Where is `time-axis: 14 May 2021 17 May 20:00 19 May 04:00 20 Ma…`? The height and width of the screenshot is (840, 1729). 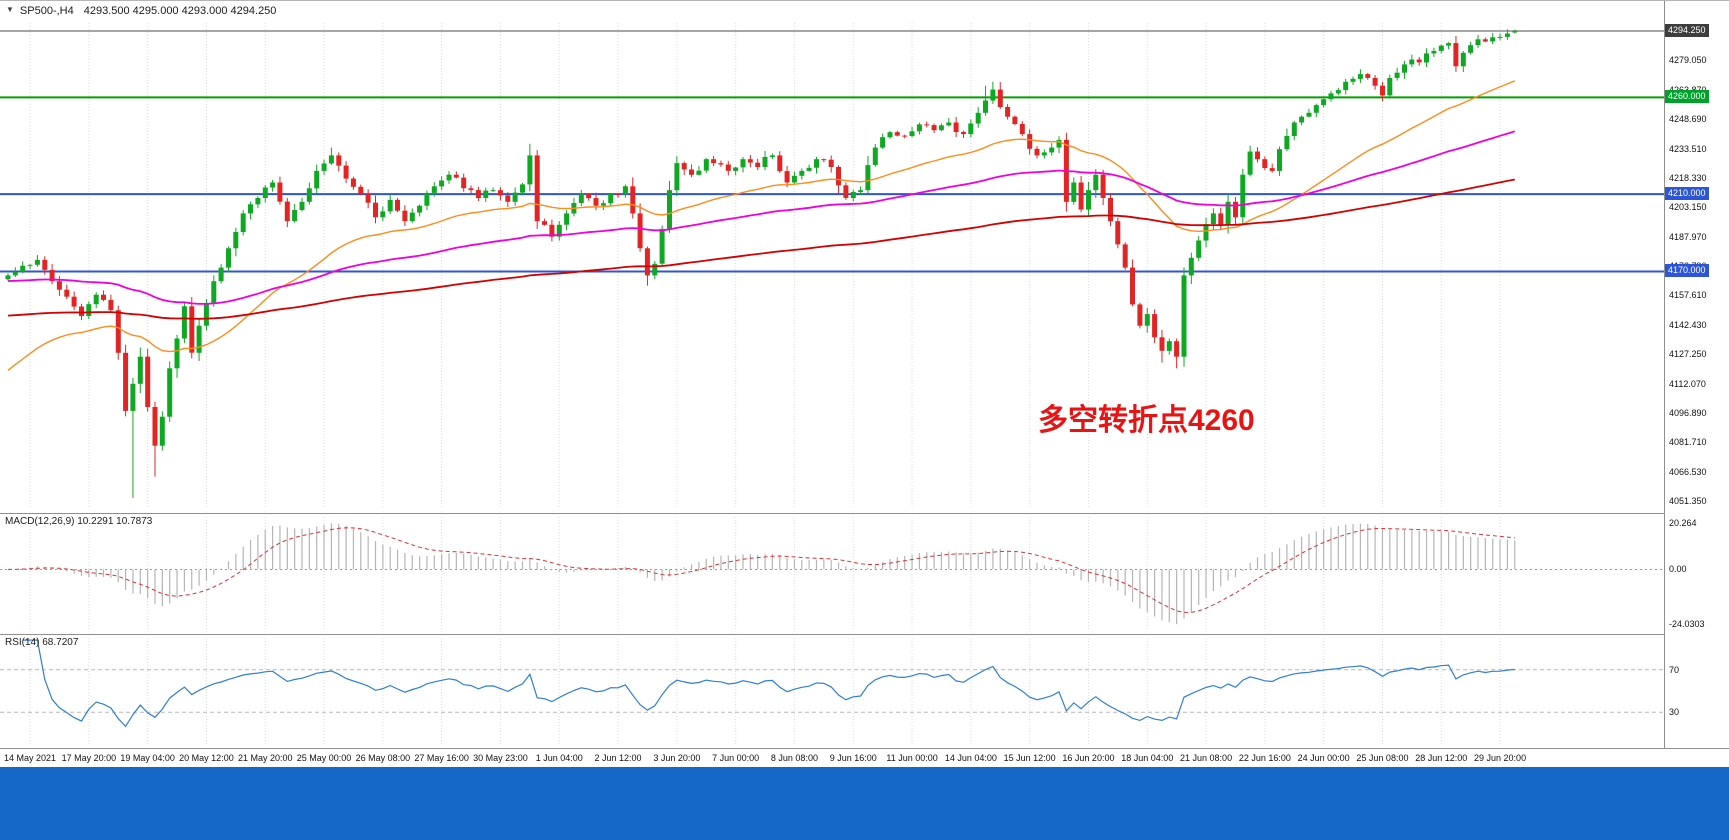 time-axis: 14 May 2021 17 May 20:00 19 May 04:00 20 Ma… is located at coordinates (864, 757).